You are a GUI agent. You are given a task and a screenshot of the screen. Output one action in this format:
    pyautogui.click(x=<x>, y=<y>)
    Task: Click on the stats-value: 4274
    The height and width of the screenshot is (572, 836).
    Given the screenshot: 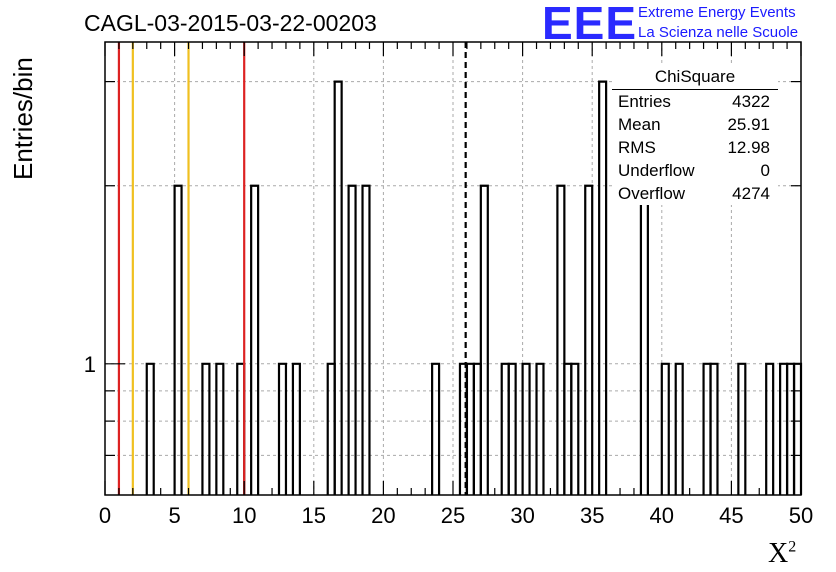 What is the action you would take?
    pyautogui.click(x=751, y=193)
    